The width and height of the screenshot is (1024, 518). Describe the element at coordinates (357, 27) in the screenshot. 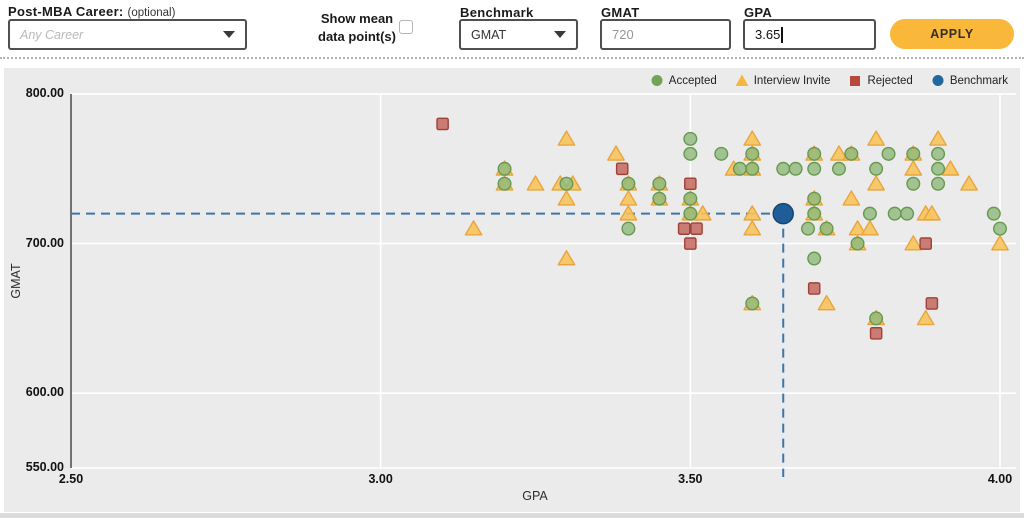

I see `show-mean-label: Show mean data point(s)` at that location.